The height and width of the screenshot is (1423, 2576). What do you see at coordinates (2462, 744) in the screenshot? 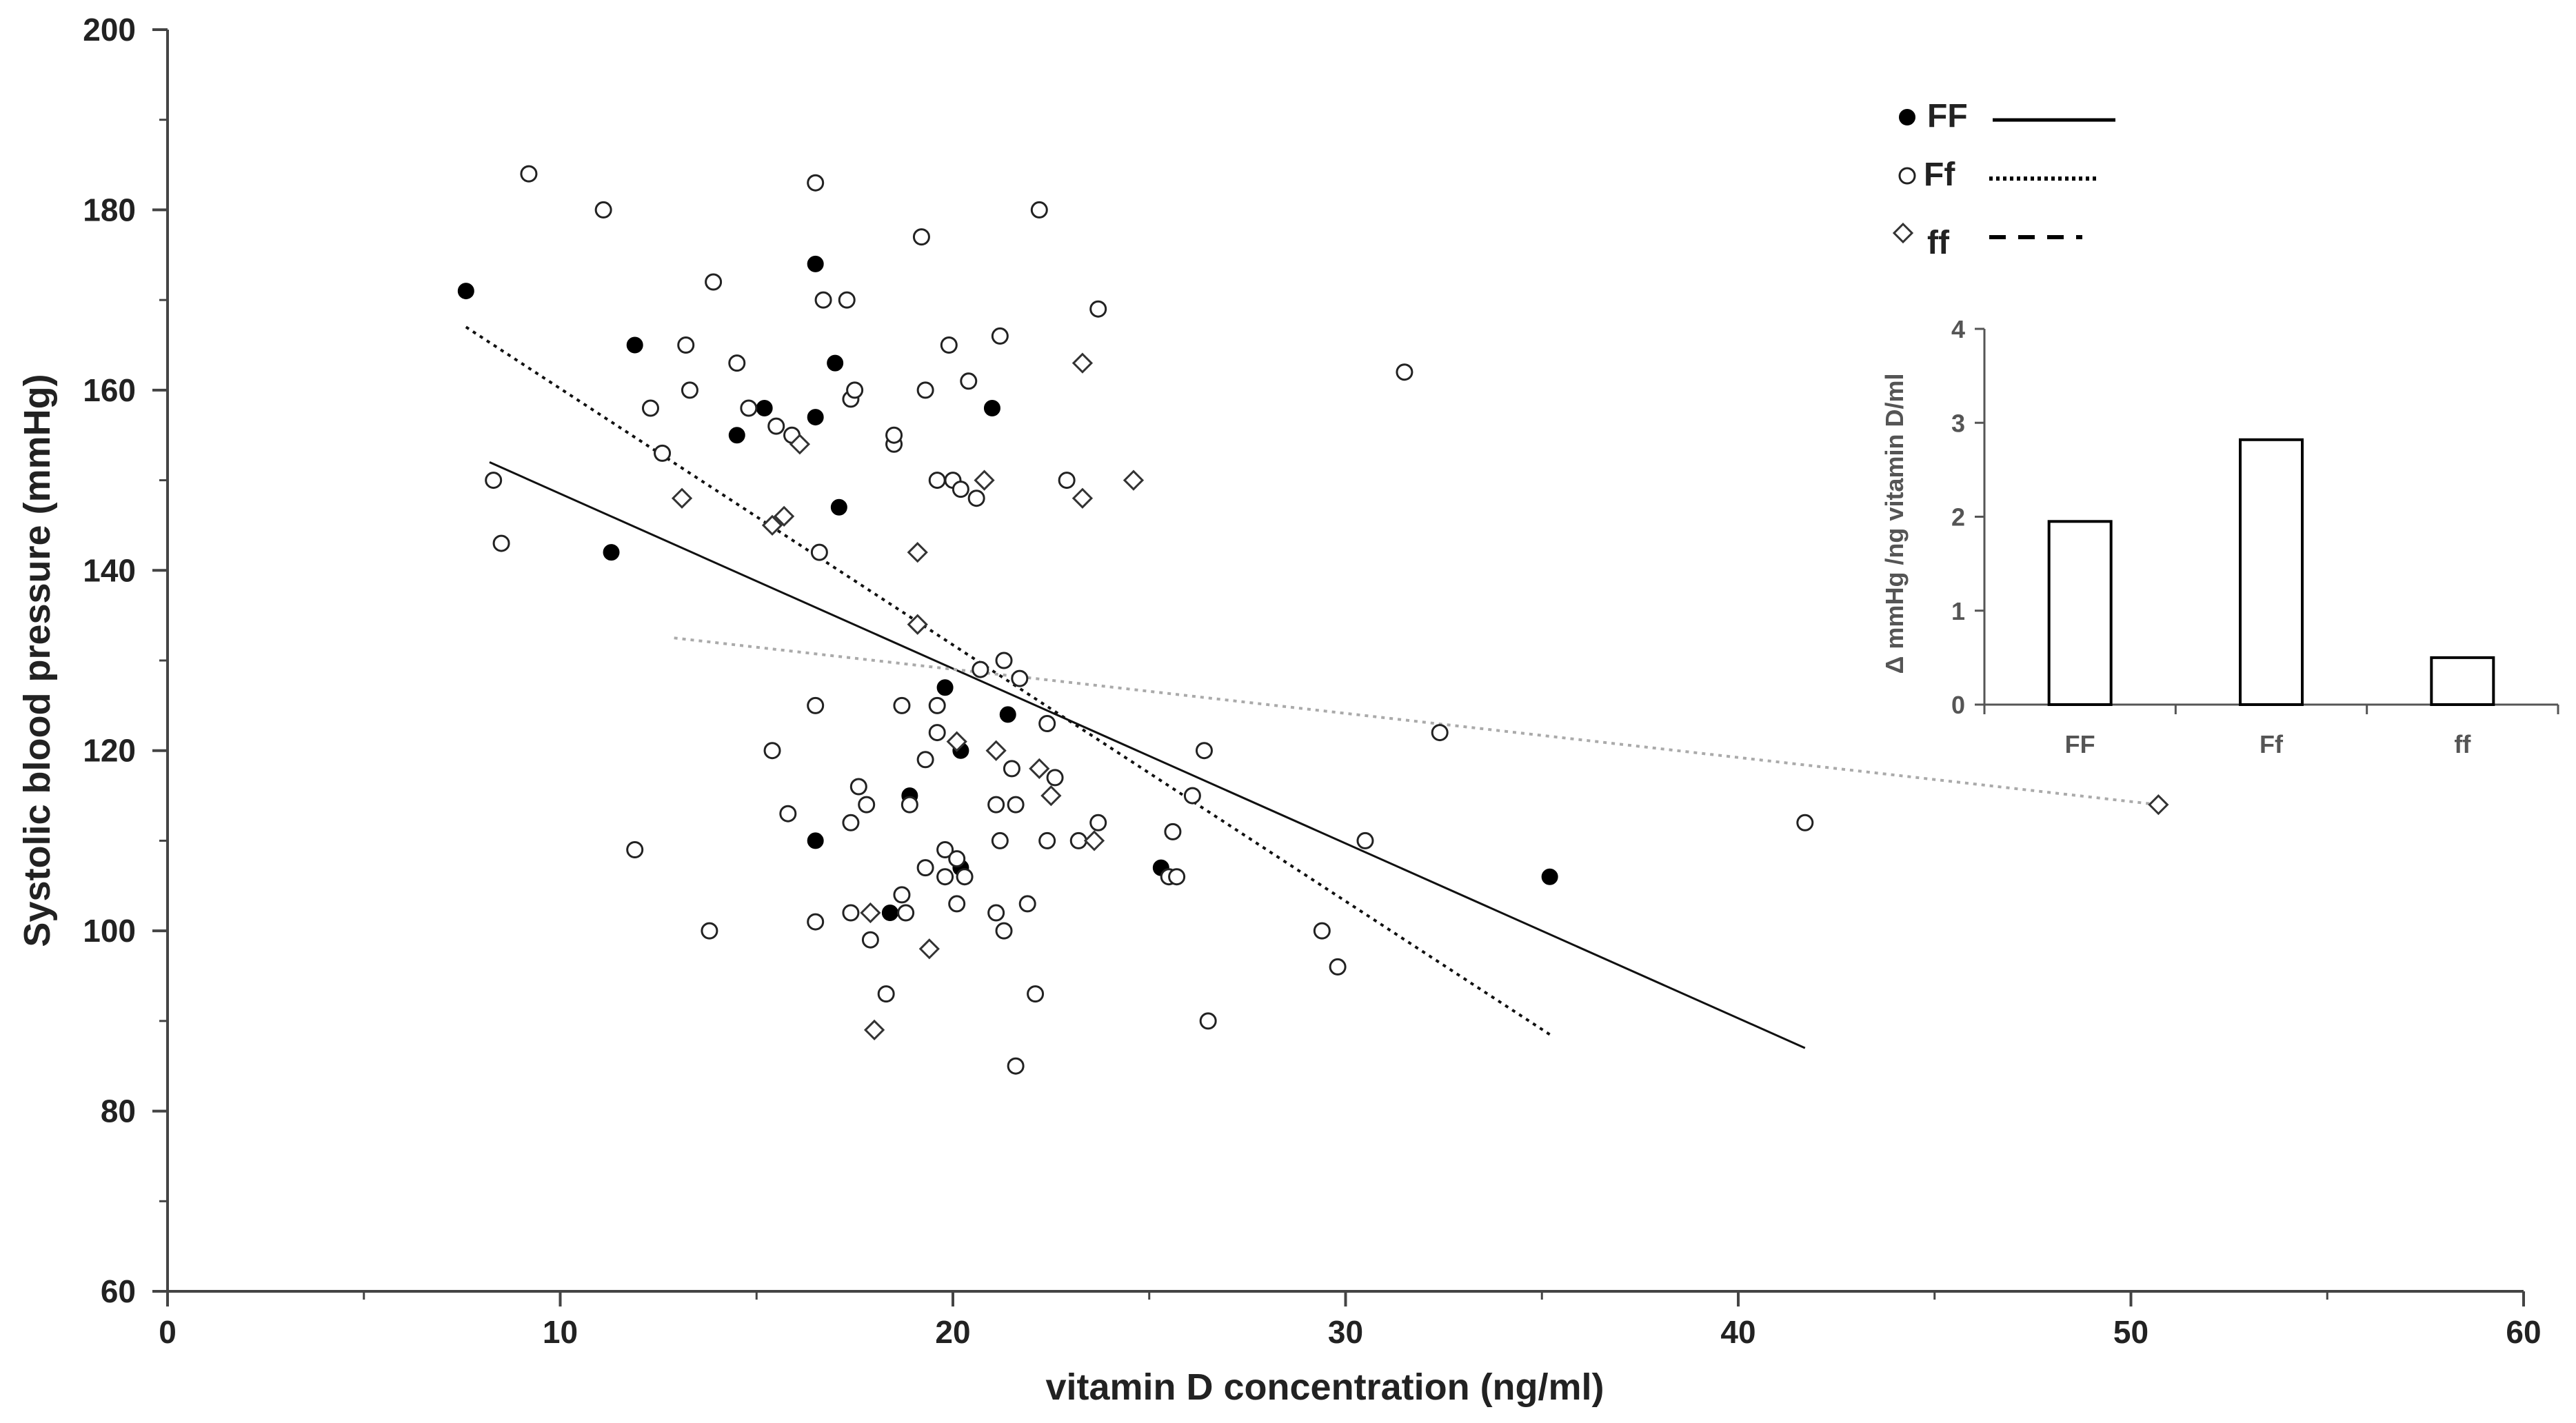
I see `inset-x-tick-label: ff` at bounding box center [2462, 744].